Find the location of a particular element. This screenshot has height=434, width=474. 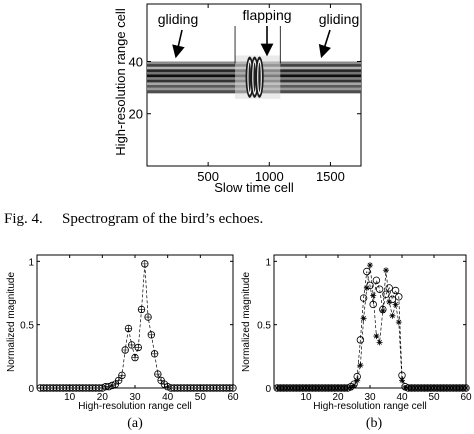

panel-a-y-label: Normalized magnitude is located at coordinates (11, 322).